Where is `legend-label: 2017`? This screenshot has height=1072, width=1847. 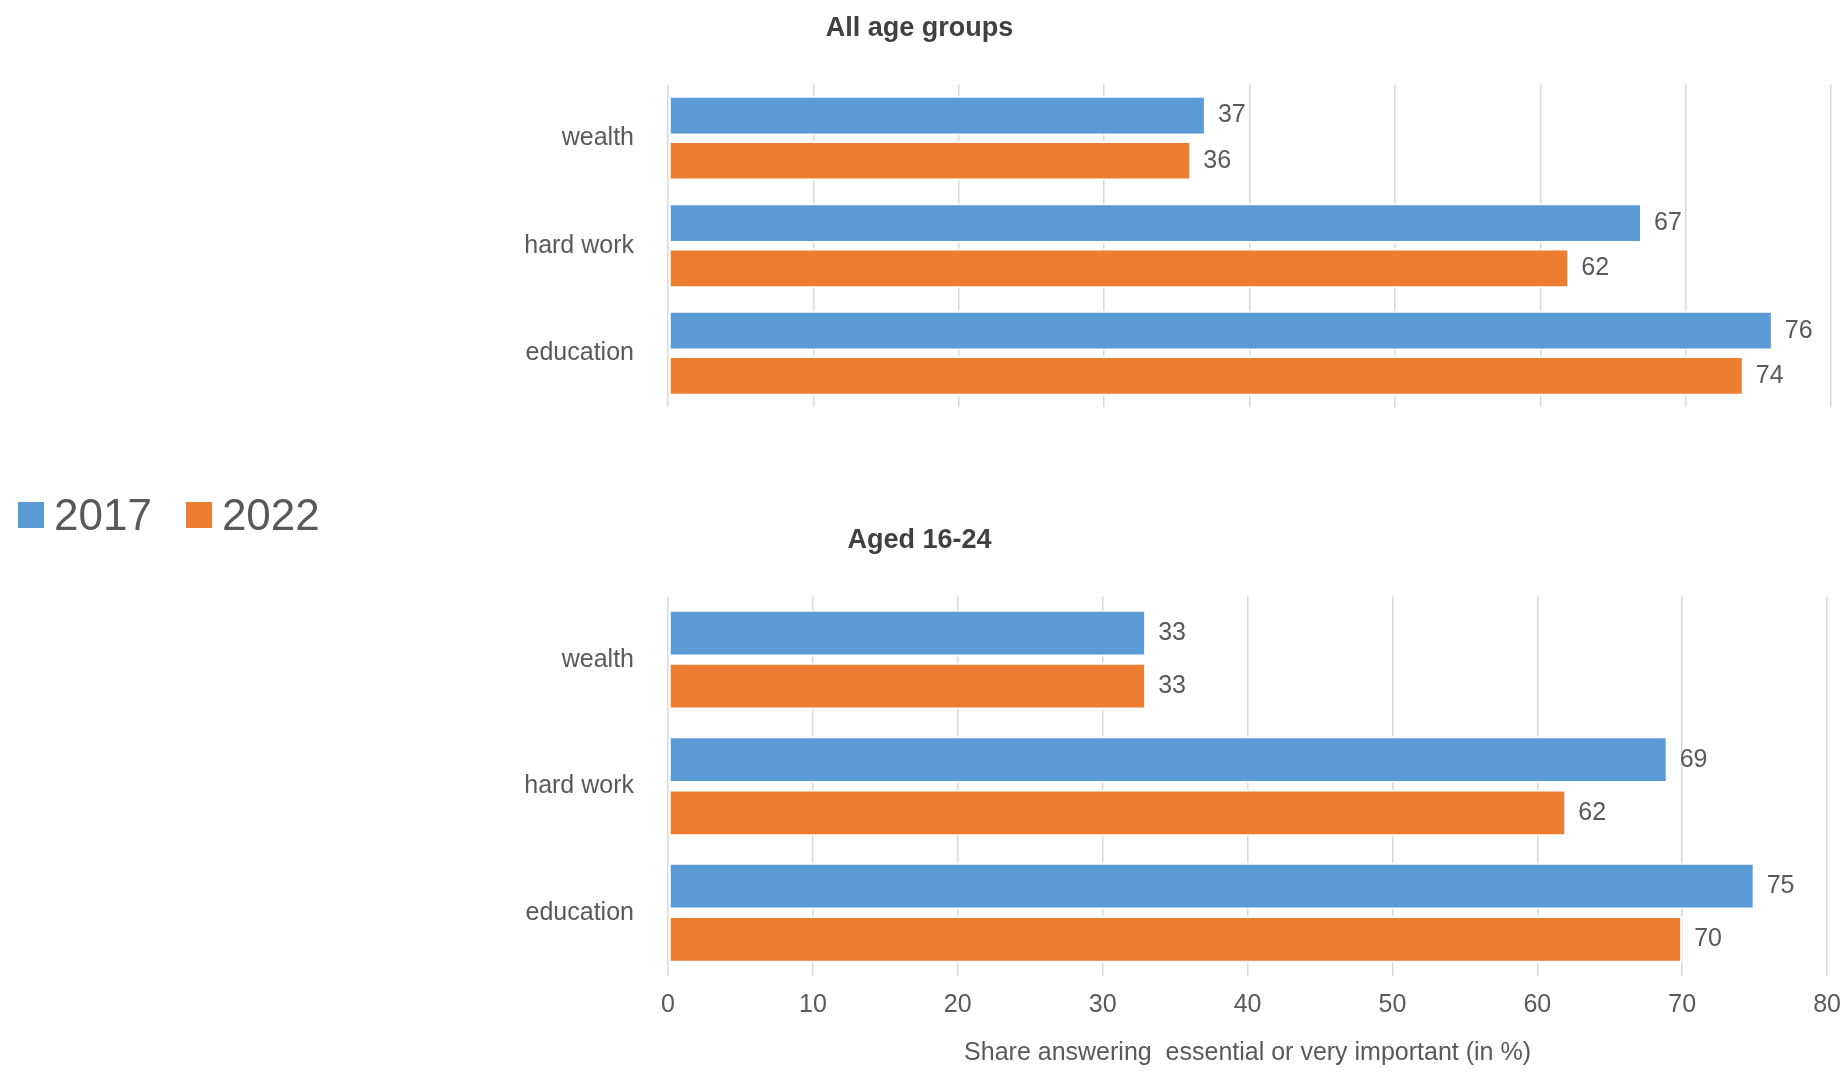 legend-label: 2017 is located at coordinates (103, 515).